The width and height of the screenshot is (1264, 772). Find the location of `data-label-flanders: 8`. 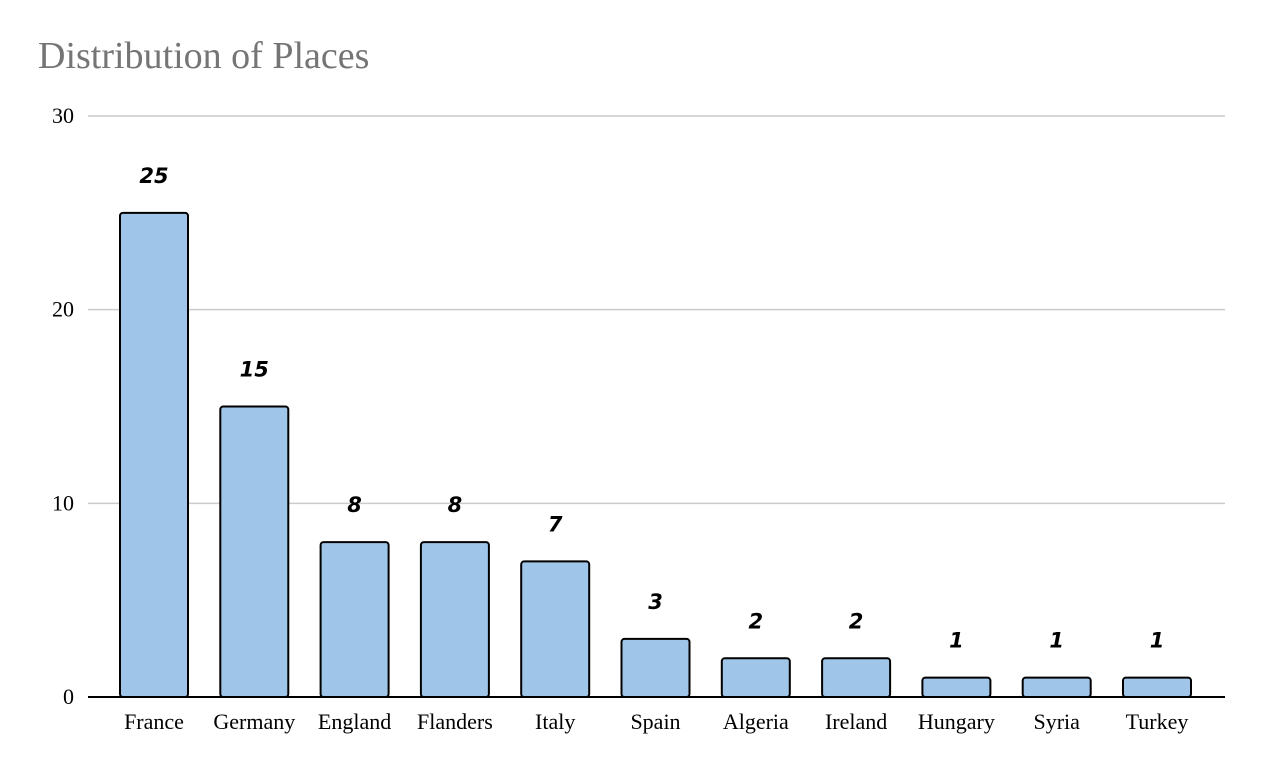

data-label-flanders: 8 is located at coordinates (455, 505).